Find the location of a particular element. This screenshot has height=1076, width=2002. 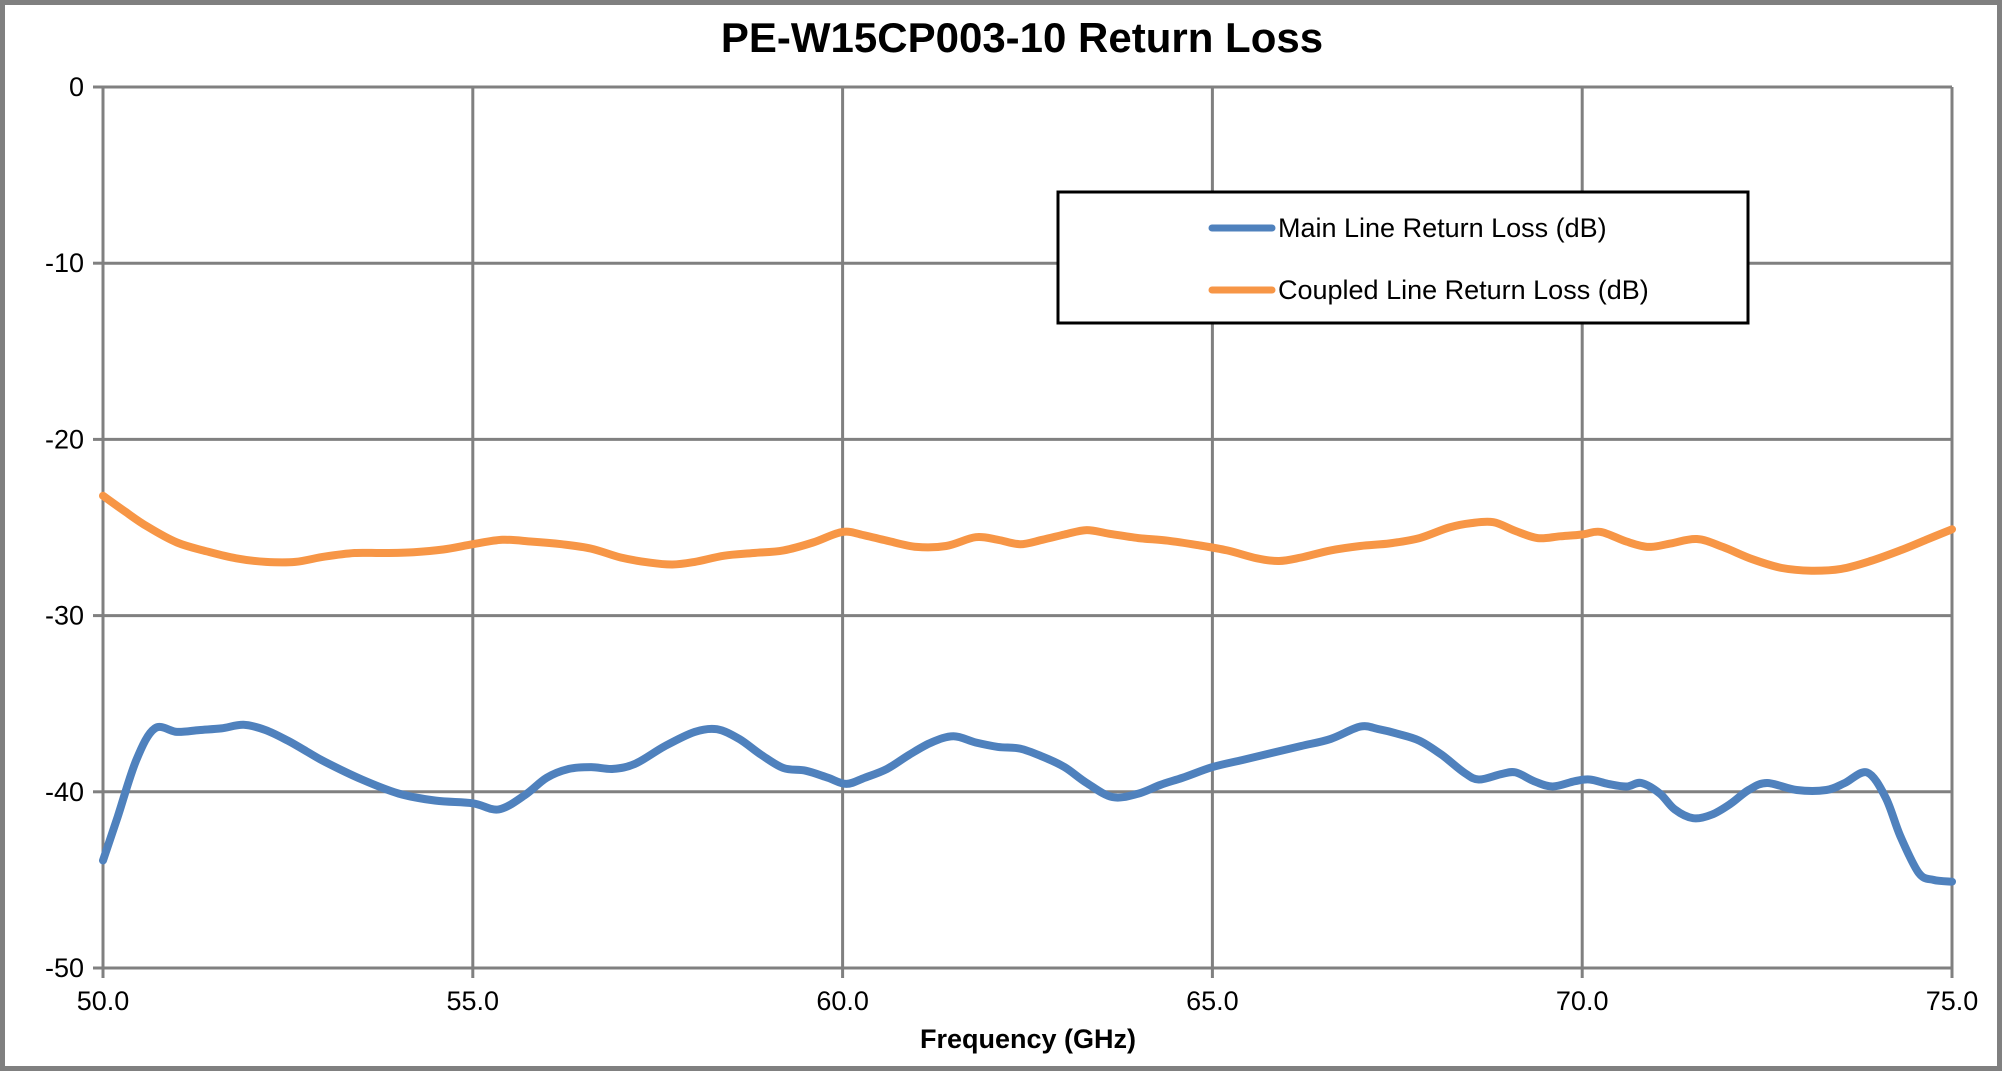

y-tick-label: -20 is located at coordinates (64, 439).